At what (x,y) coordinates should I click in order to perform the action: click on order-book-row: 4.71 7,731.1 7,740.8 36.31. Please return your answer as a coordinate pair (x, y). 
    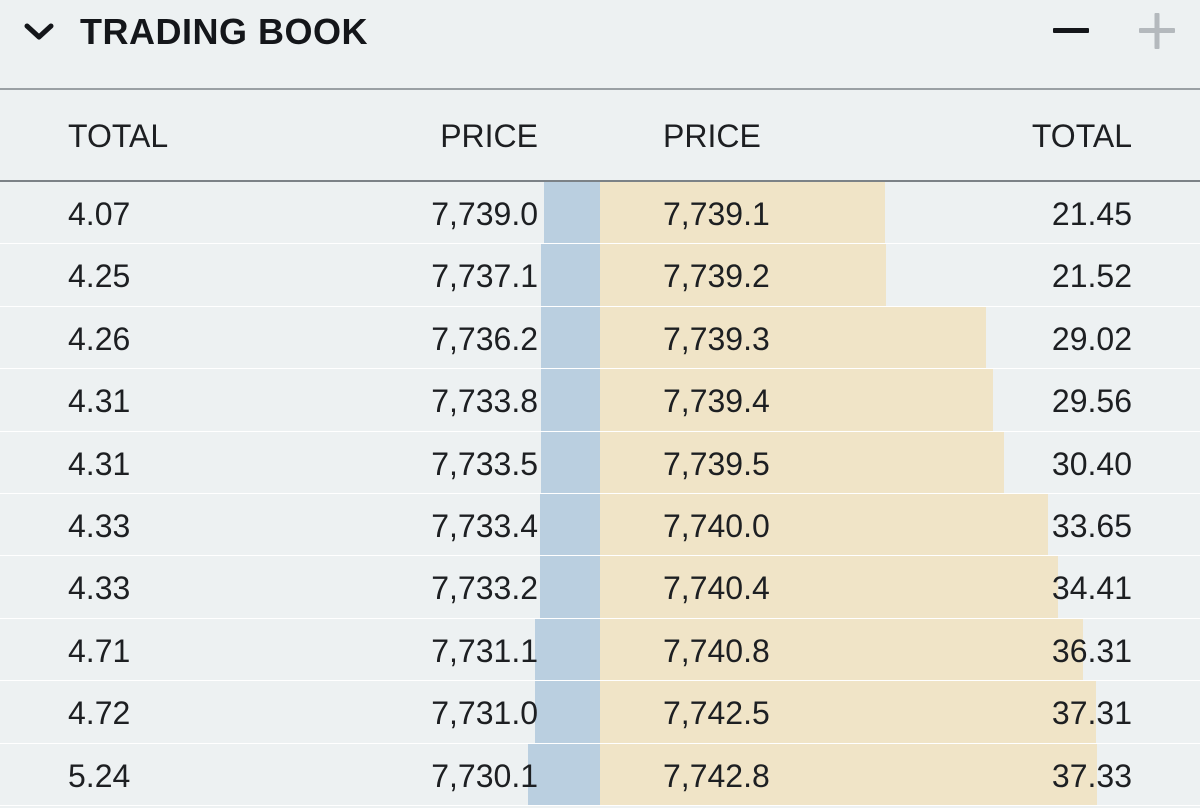
    Looking at the image, I should click on (600, 650).